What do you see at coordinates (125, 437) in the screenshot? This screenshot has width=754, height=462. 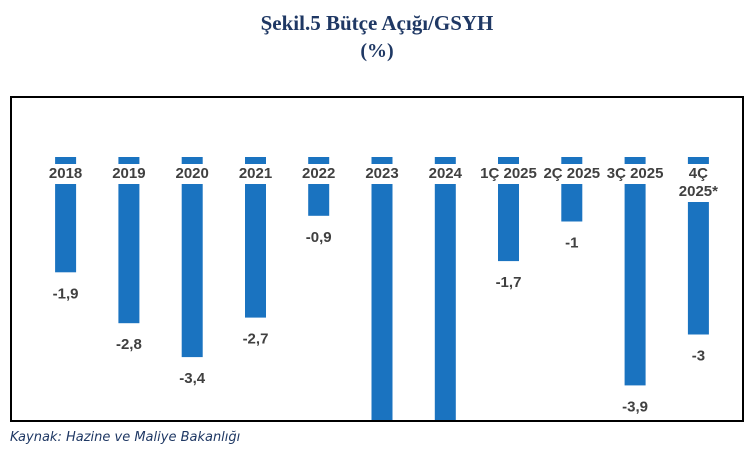 I see `source-note: Kaynak: Hazine ve Maliye Bakanlığı` at bounding box center [125, 437].